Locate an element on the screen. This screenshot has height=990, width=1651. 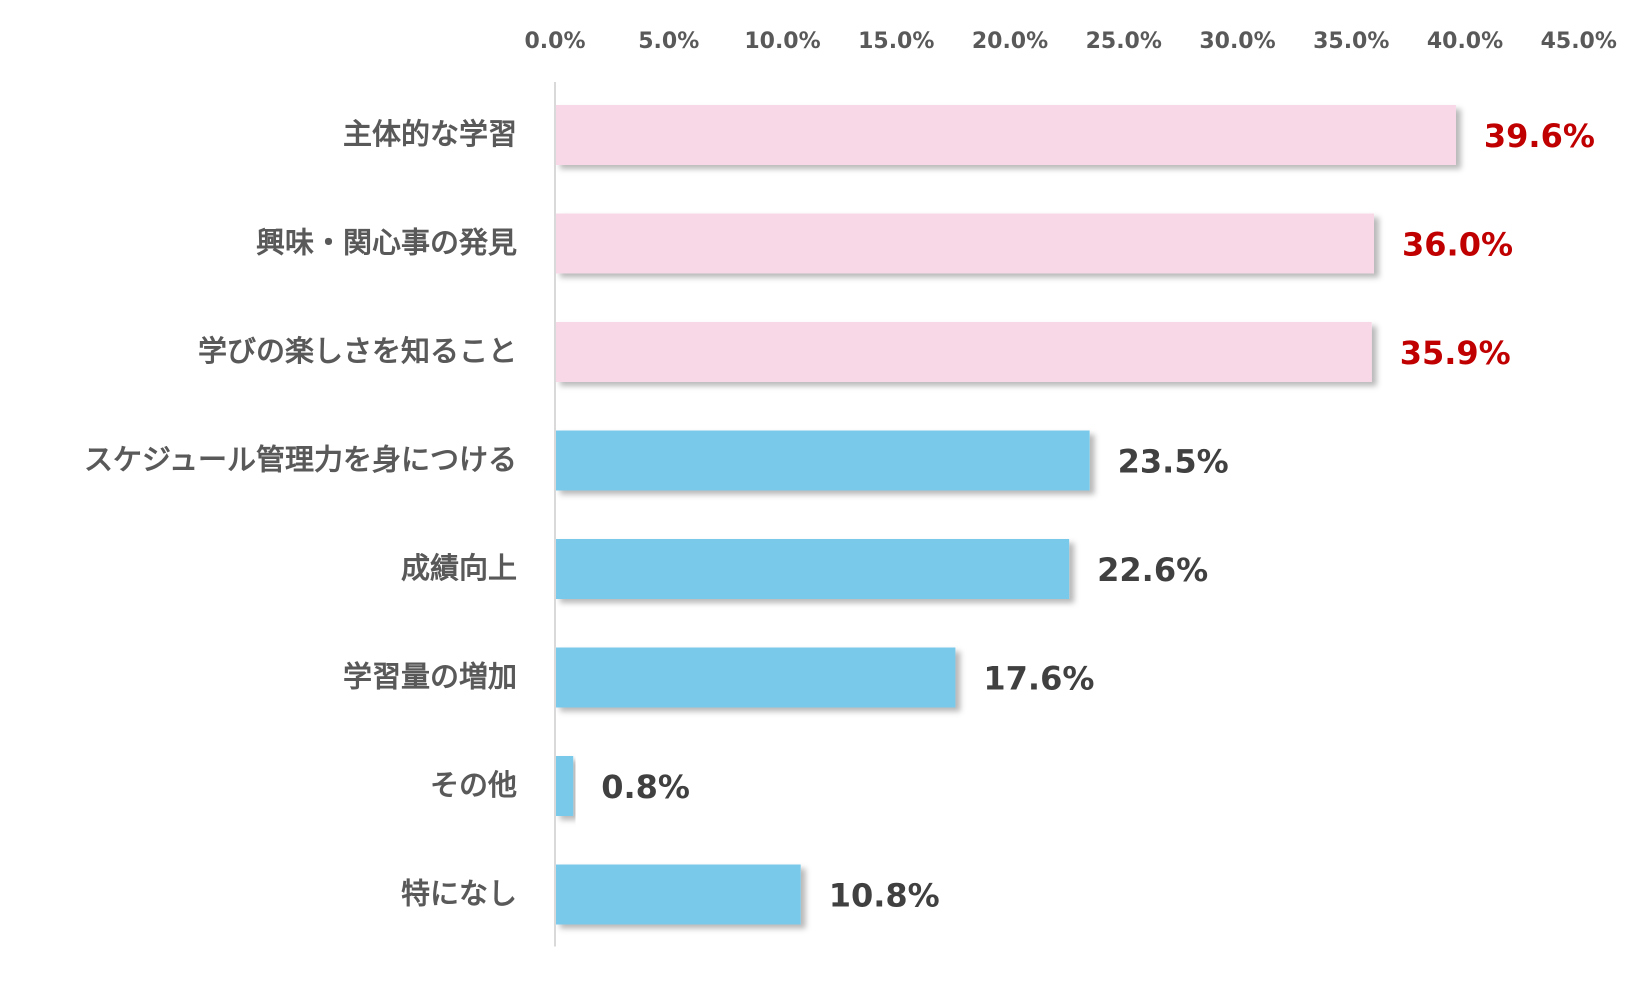
x-tick-label: 0.0% is located at coordinates (554, 41).